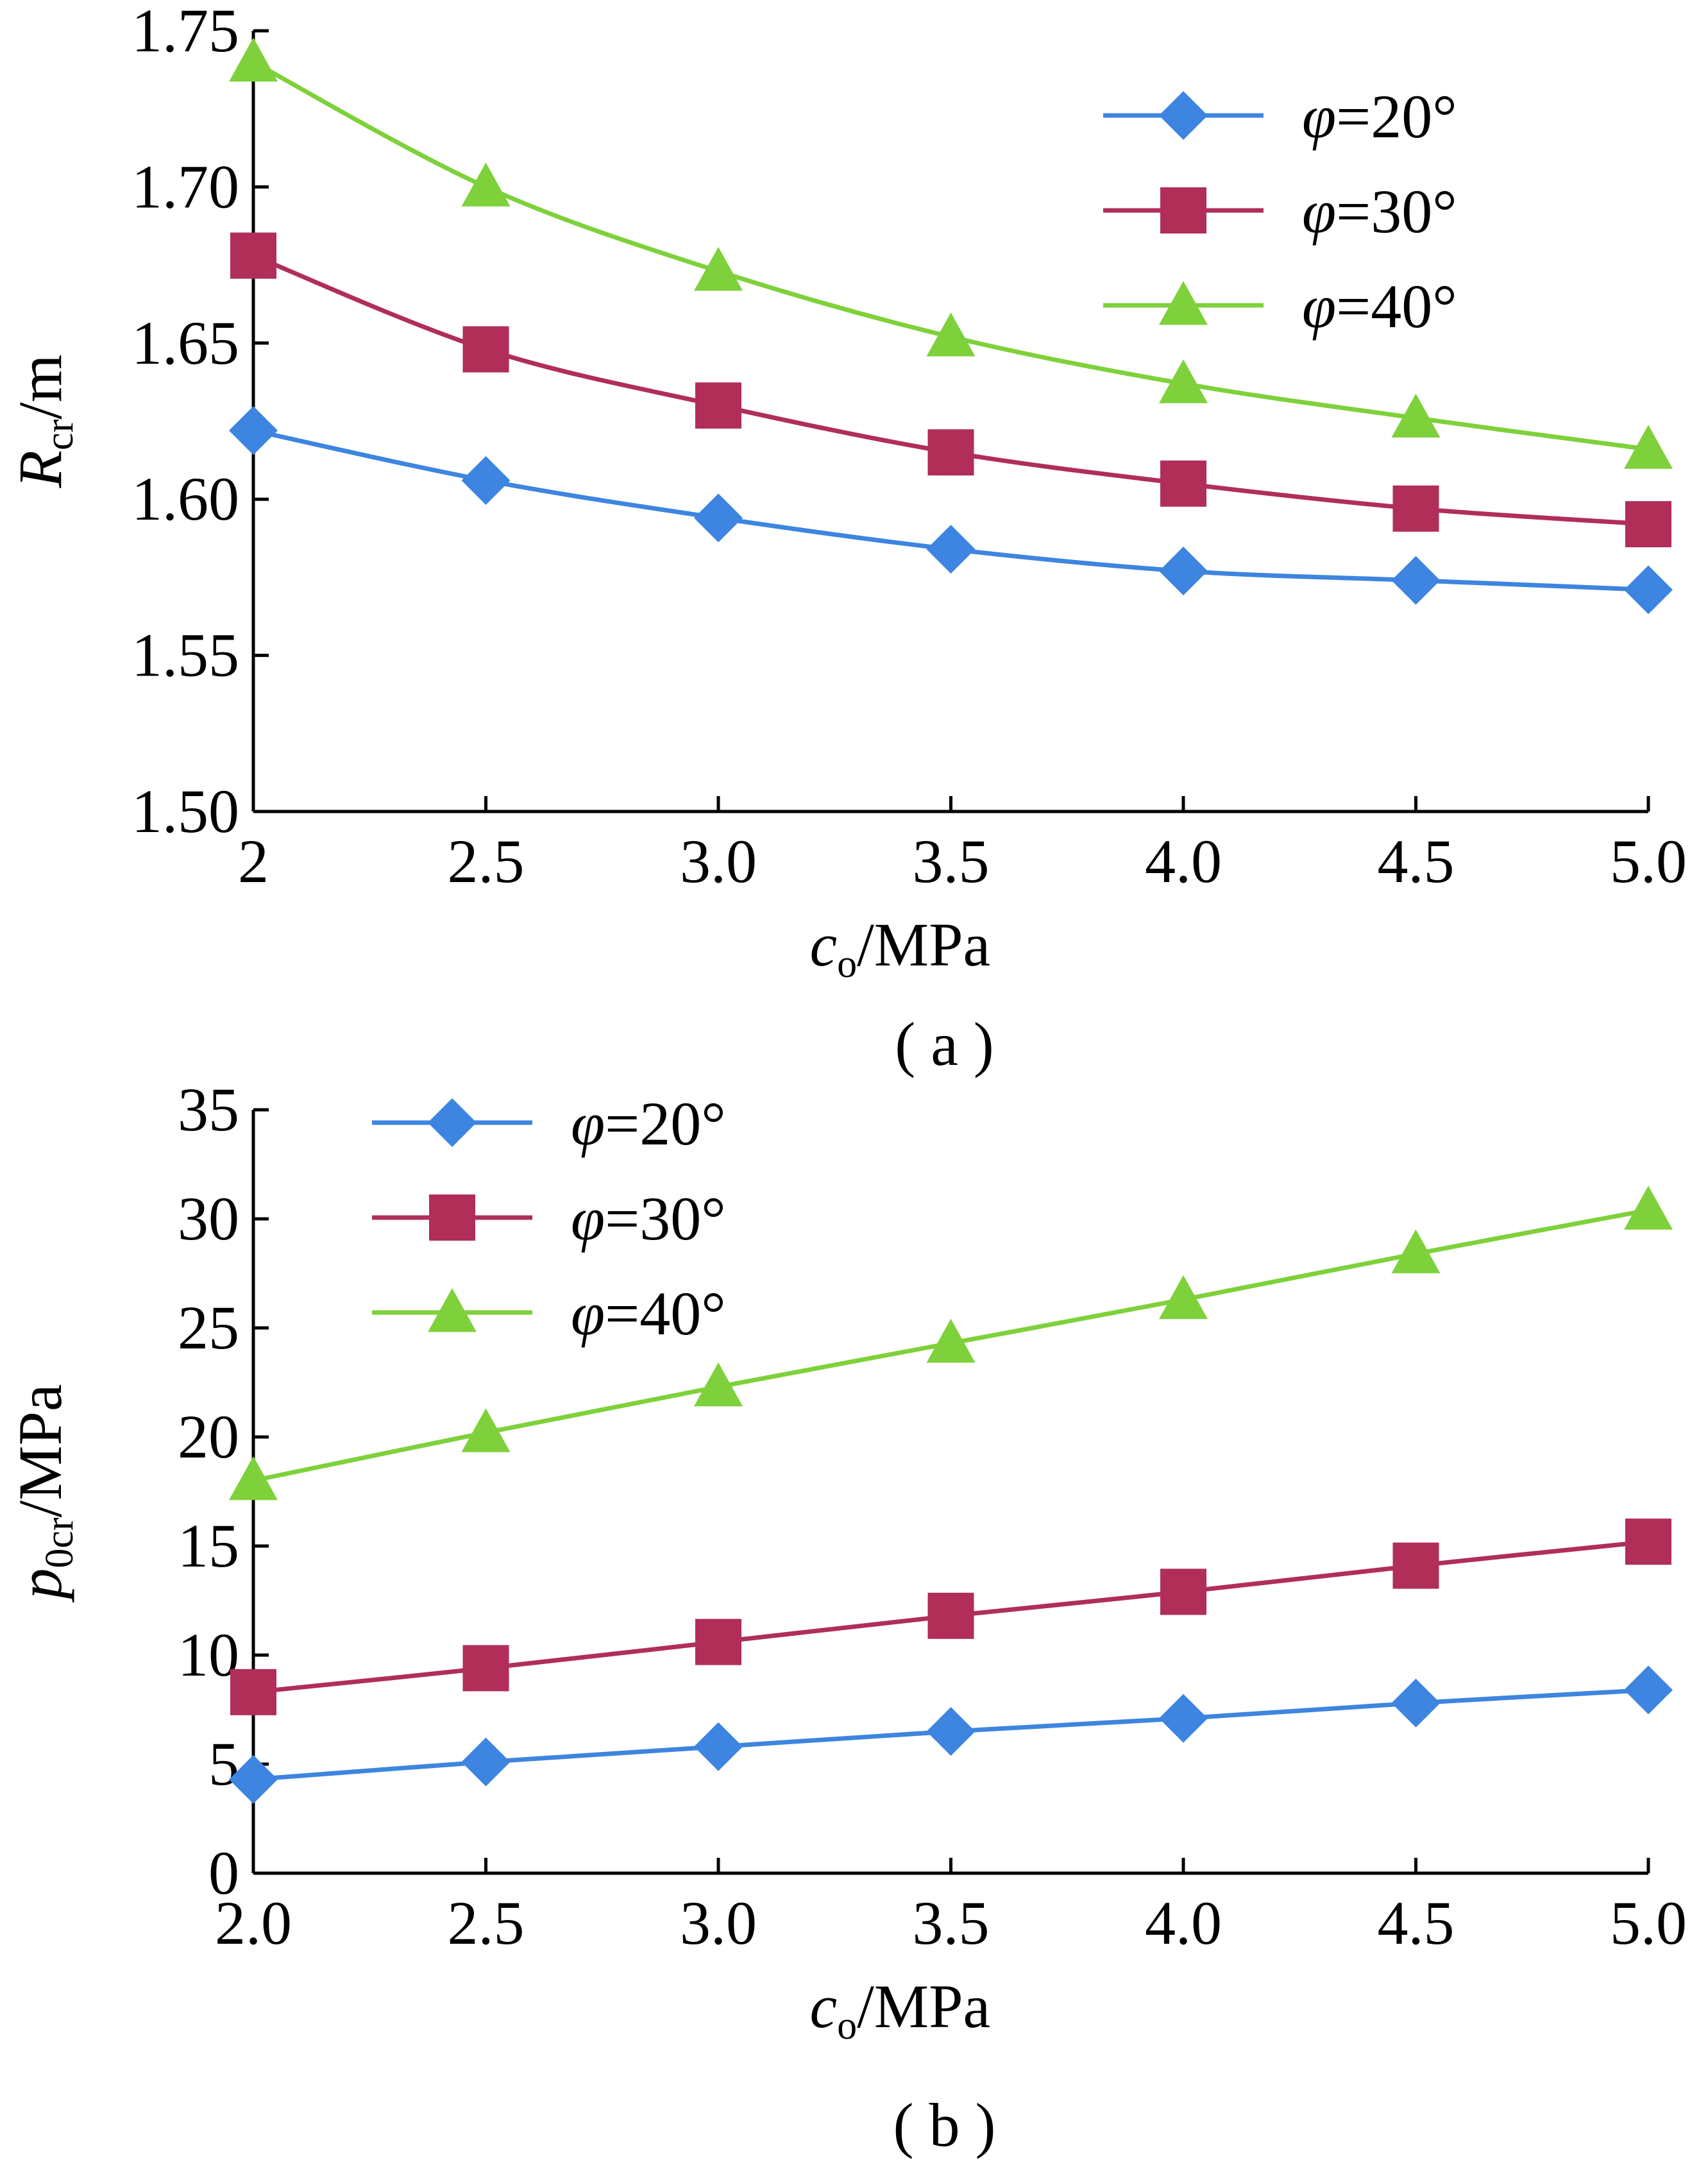  I want to click on legend-marker-square, so click(452, 1217).